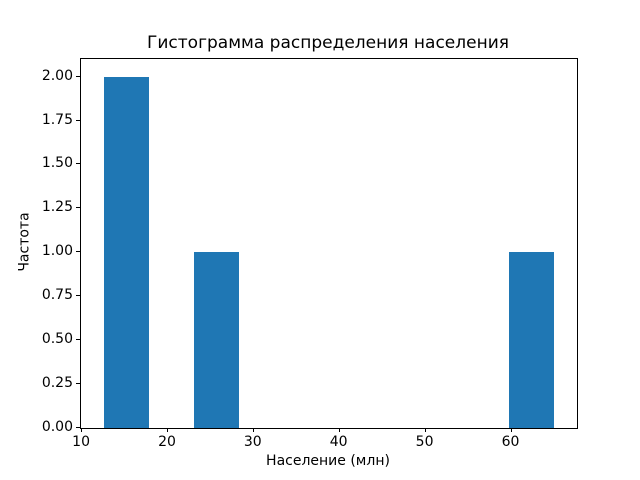 The width and height of the screenshot is (640, 480). Describe the element at coordinates (167, 442) in the screenshot. I see `x-tick-label: 20` at that location.